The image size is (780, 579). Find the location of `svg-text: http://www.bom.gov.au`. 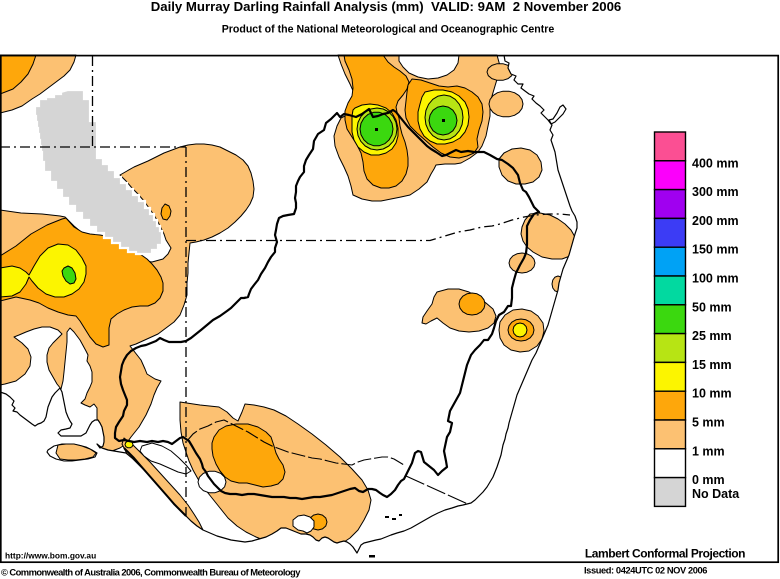

svg-text: http://www.bom.gov.au is located at coordinates (50, 556).